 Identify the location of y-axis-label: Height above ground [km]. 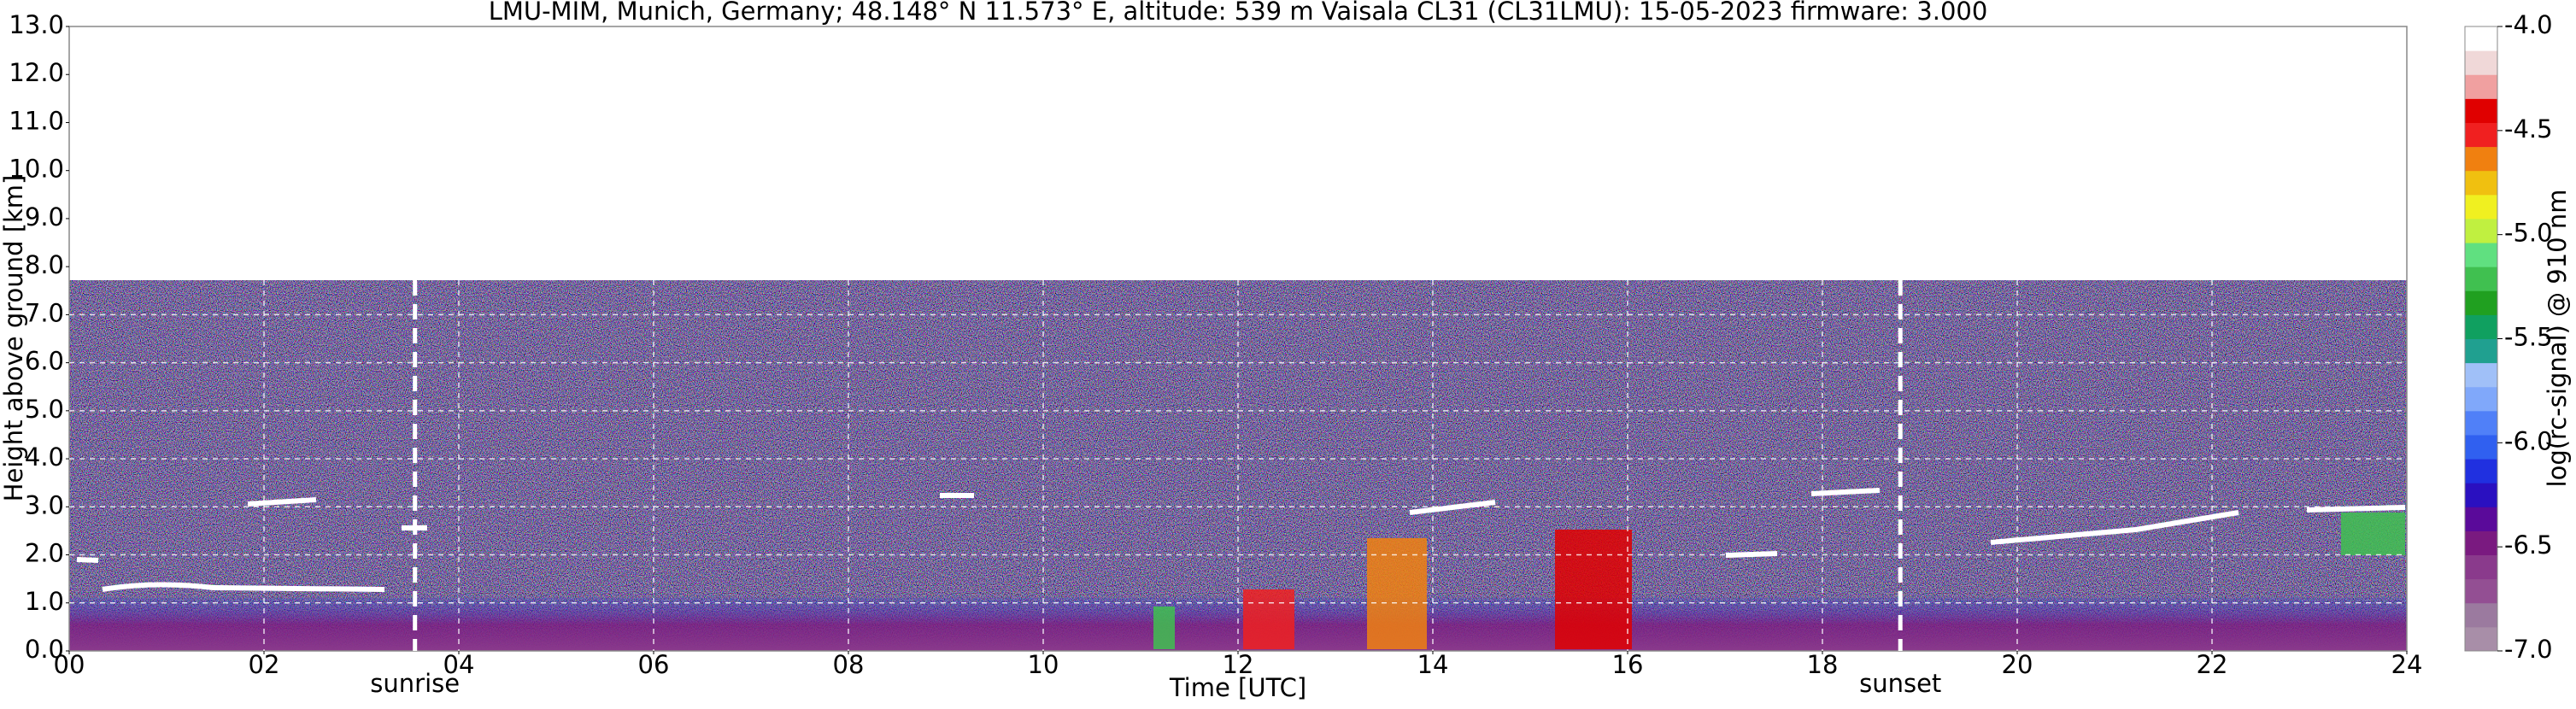
(14, 338).